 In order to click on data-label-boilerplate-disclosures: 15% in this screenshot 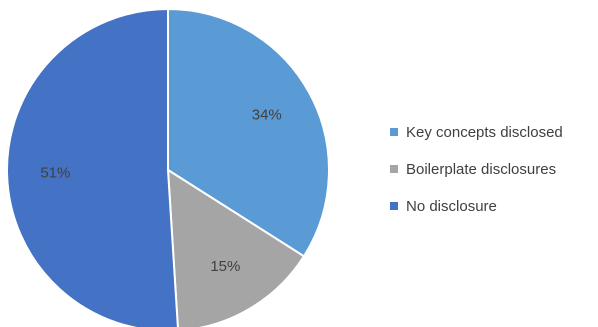, I will do `click(225, 266)`.